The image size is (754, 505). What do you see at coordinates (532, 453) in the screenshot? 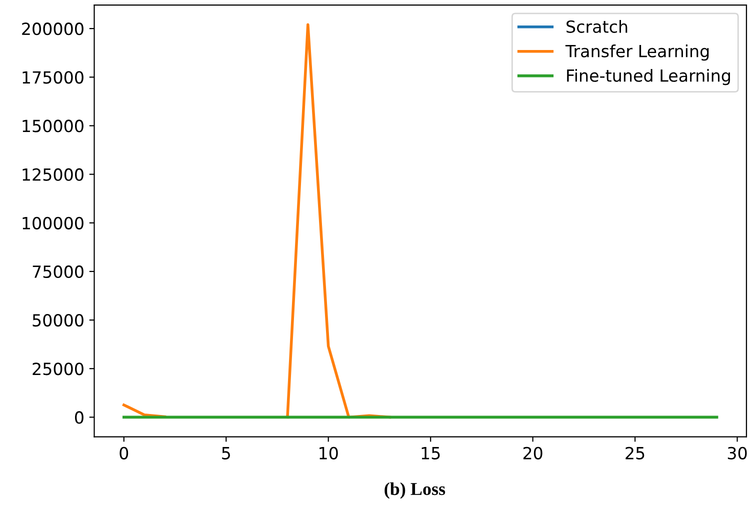
I see `x-tick-label: 20` at bounding box center [532, 453].